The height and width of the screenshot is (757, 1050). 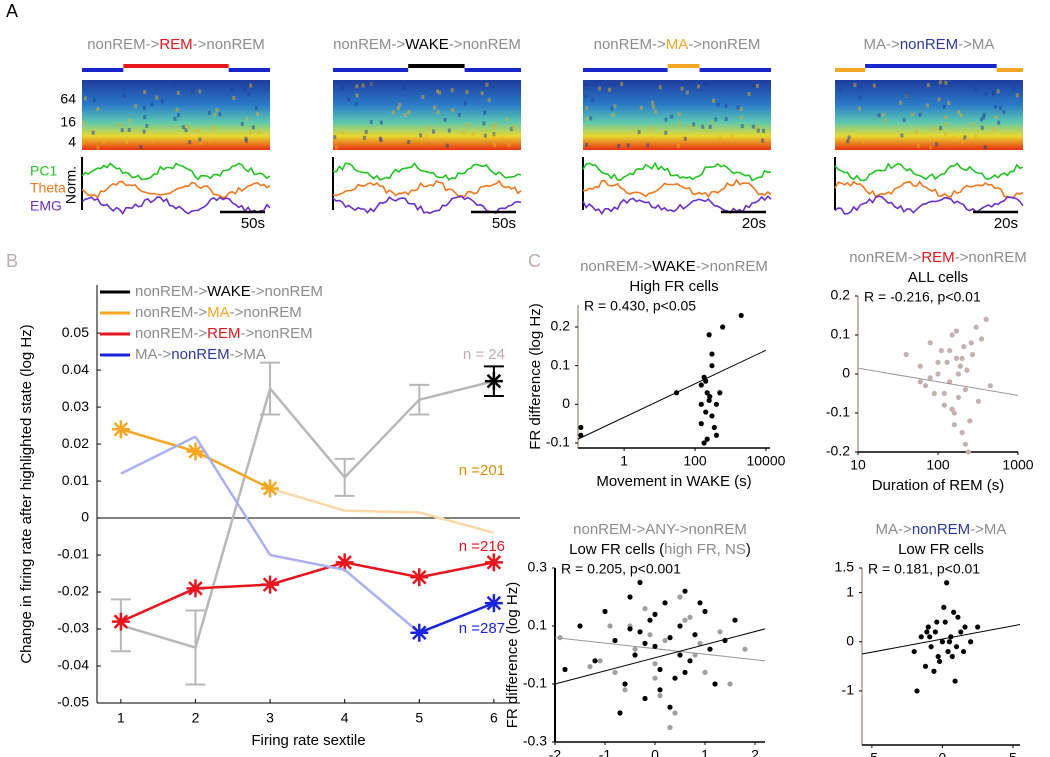 What do you see at coordinates (71, 185) in the screenshot?
I see `norm-label: Norm.` at bounding box center [71, 185].